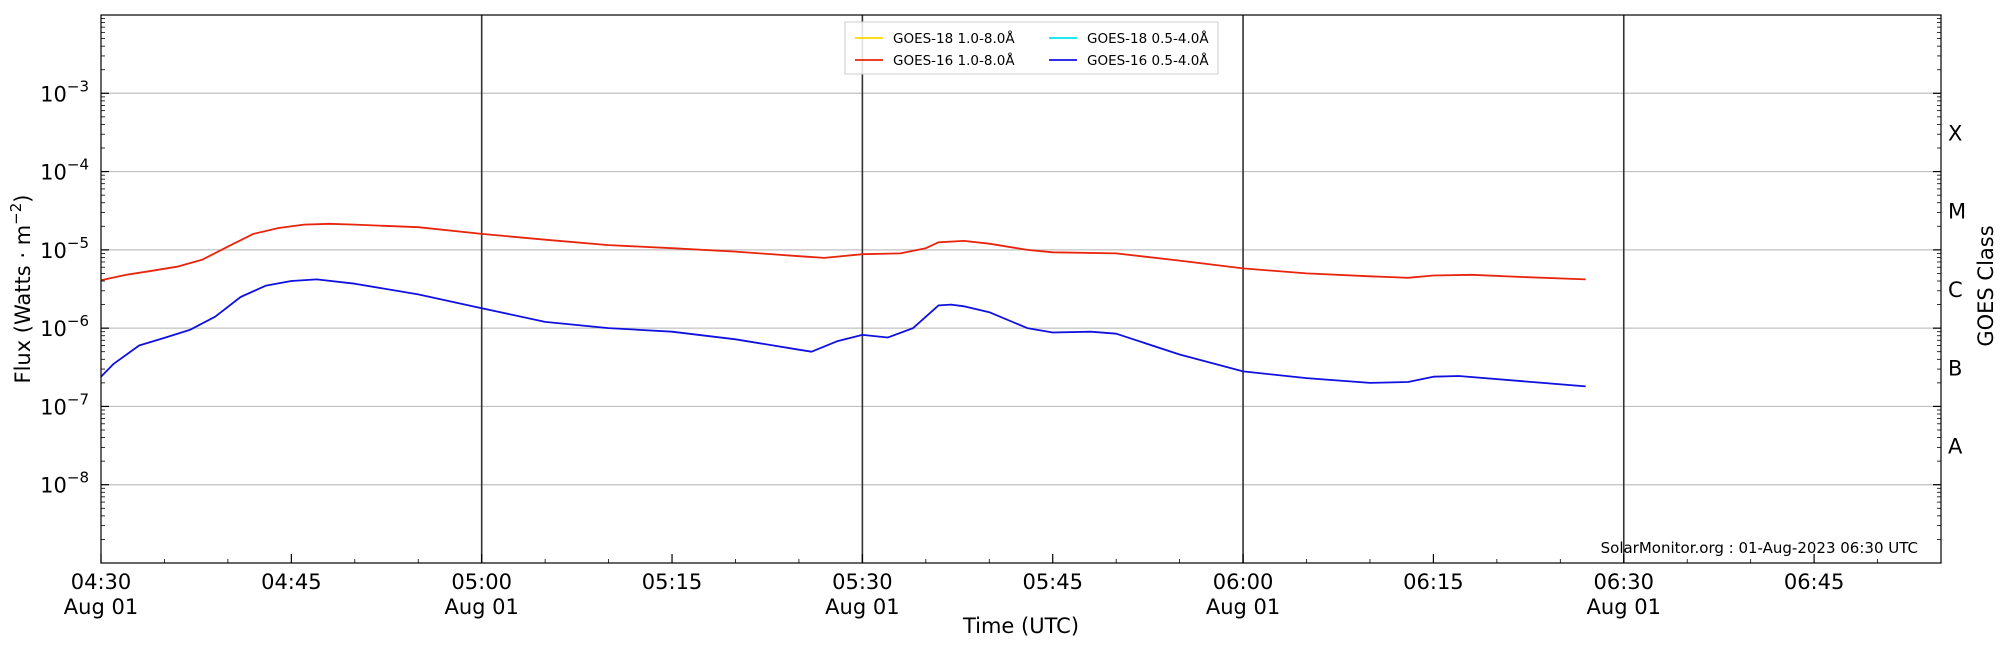 The width and height of the screenshot is (2000, 650). What do you see at coordinates (78, 243) in the screenshot?
I see `y-tick-exponent: −5` at bounding box center [78, 243].